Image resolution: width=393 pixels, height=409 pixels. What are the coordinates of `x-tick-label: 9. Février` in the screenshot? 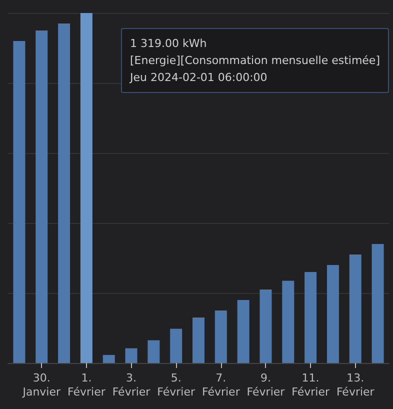 It's located at (266, 385).